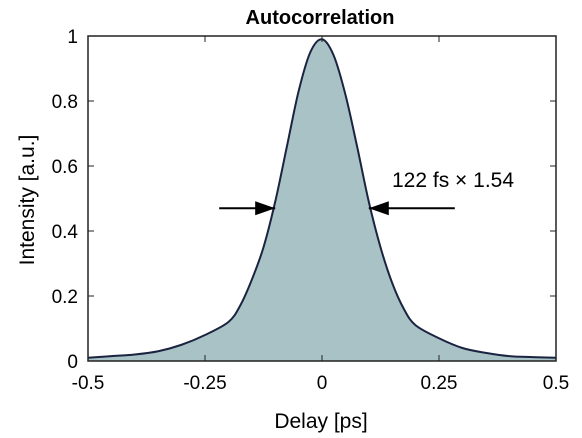 The image size is (582, 438). Describe the element at coordinates (439, 383) in the screenshot. I see `x-tick-label: 0.25` at that location.